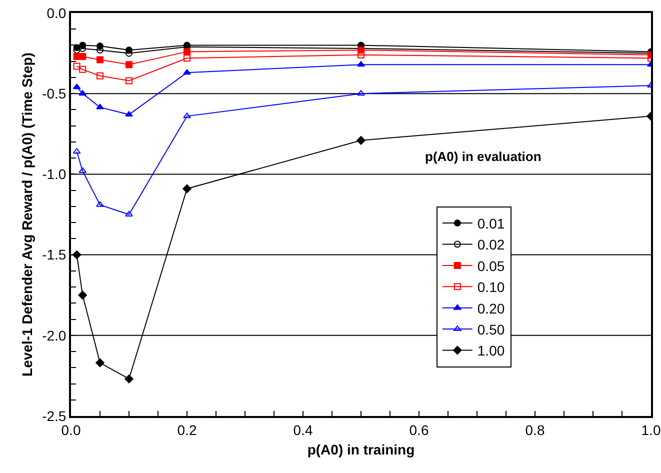 The width and height of the screenshot is (661, 473). Describe the element at coordinates (361, 450) in the screenshot. I see `x-axis-title: p(A0) in training` at that location.